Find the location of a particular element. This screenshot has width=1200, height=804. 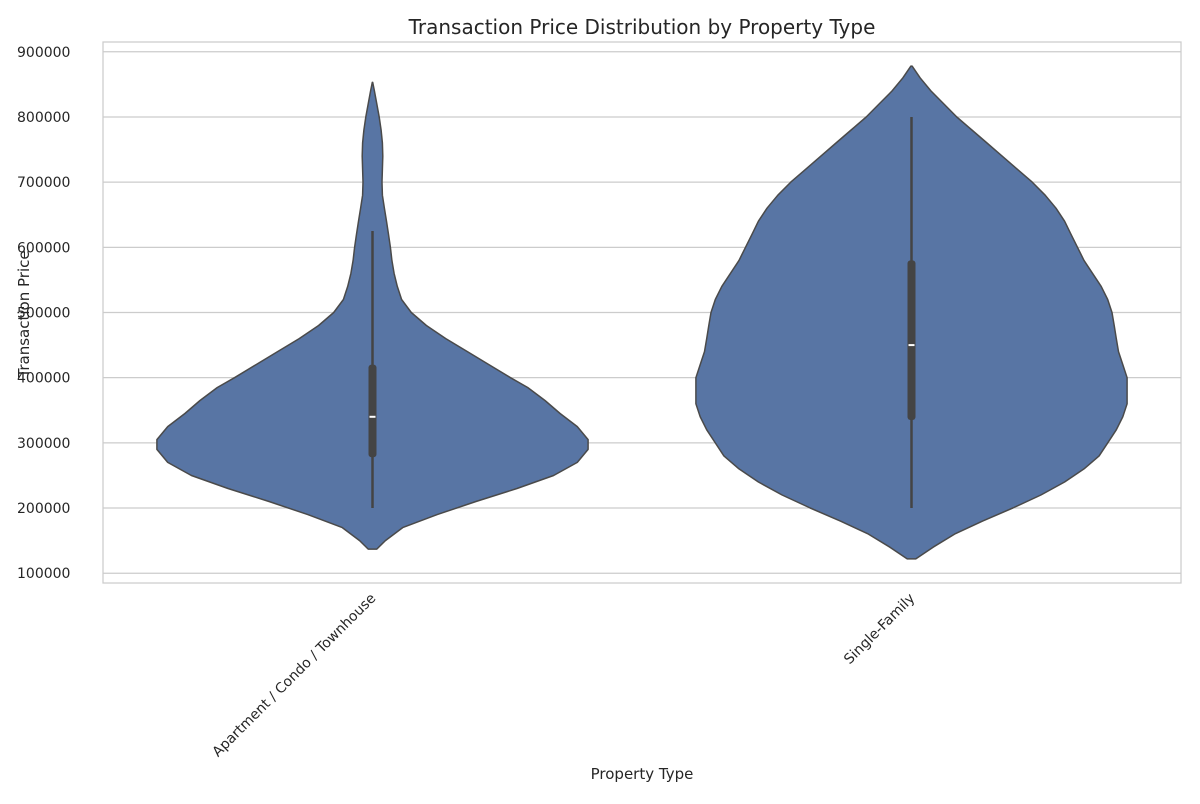

x-tick-label: Single-Family is located at coordinates (879, 629).